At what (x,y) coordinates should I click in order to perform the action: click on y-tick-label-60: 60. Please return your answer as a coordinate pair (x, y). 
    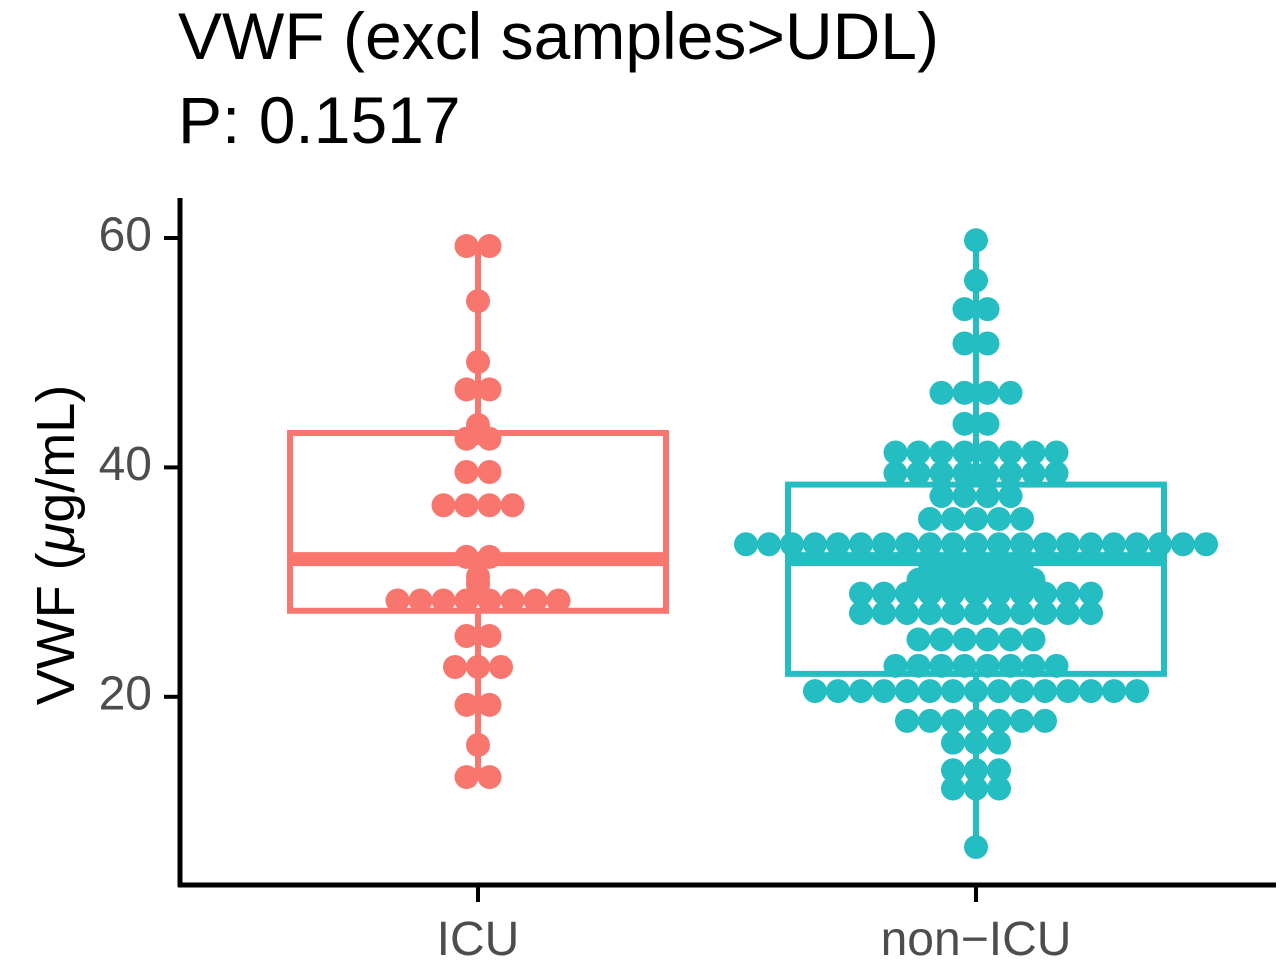
    Looking at the image, I should click on (125, 235).